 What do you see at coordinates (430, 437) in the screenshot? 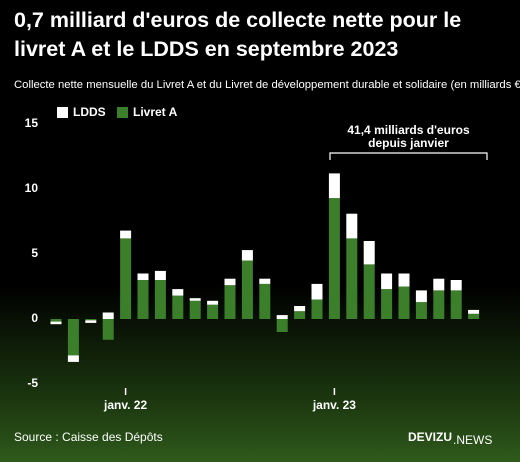
I see `brand: DEVIZU` at bounding box center [430, 437].